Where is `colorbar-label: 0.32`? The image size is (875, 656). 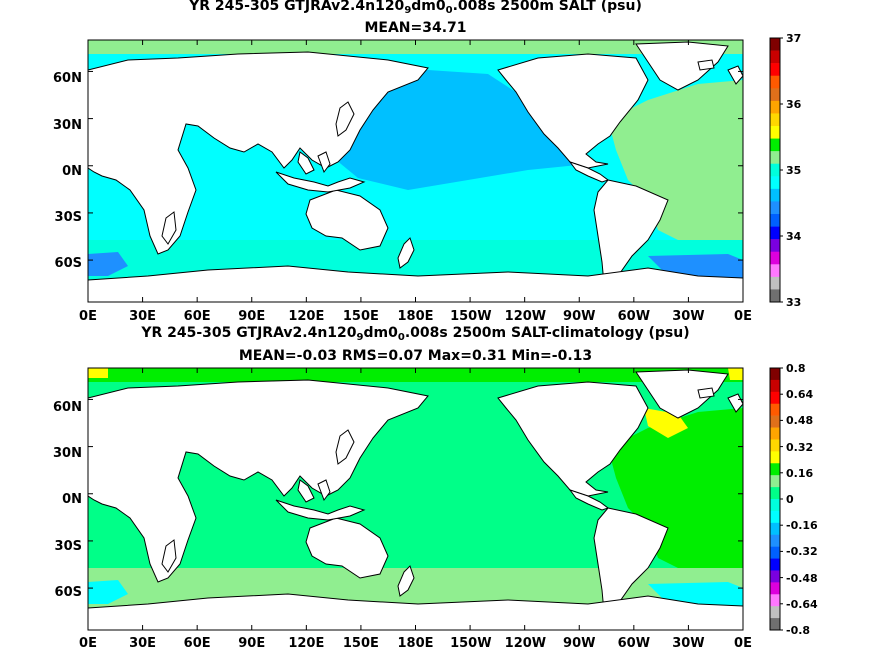 colorbar-label: 0.32 is located at coordinates (800, 447).